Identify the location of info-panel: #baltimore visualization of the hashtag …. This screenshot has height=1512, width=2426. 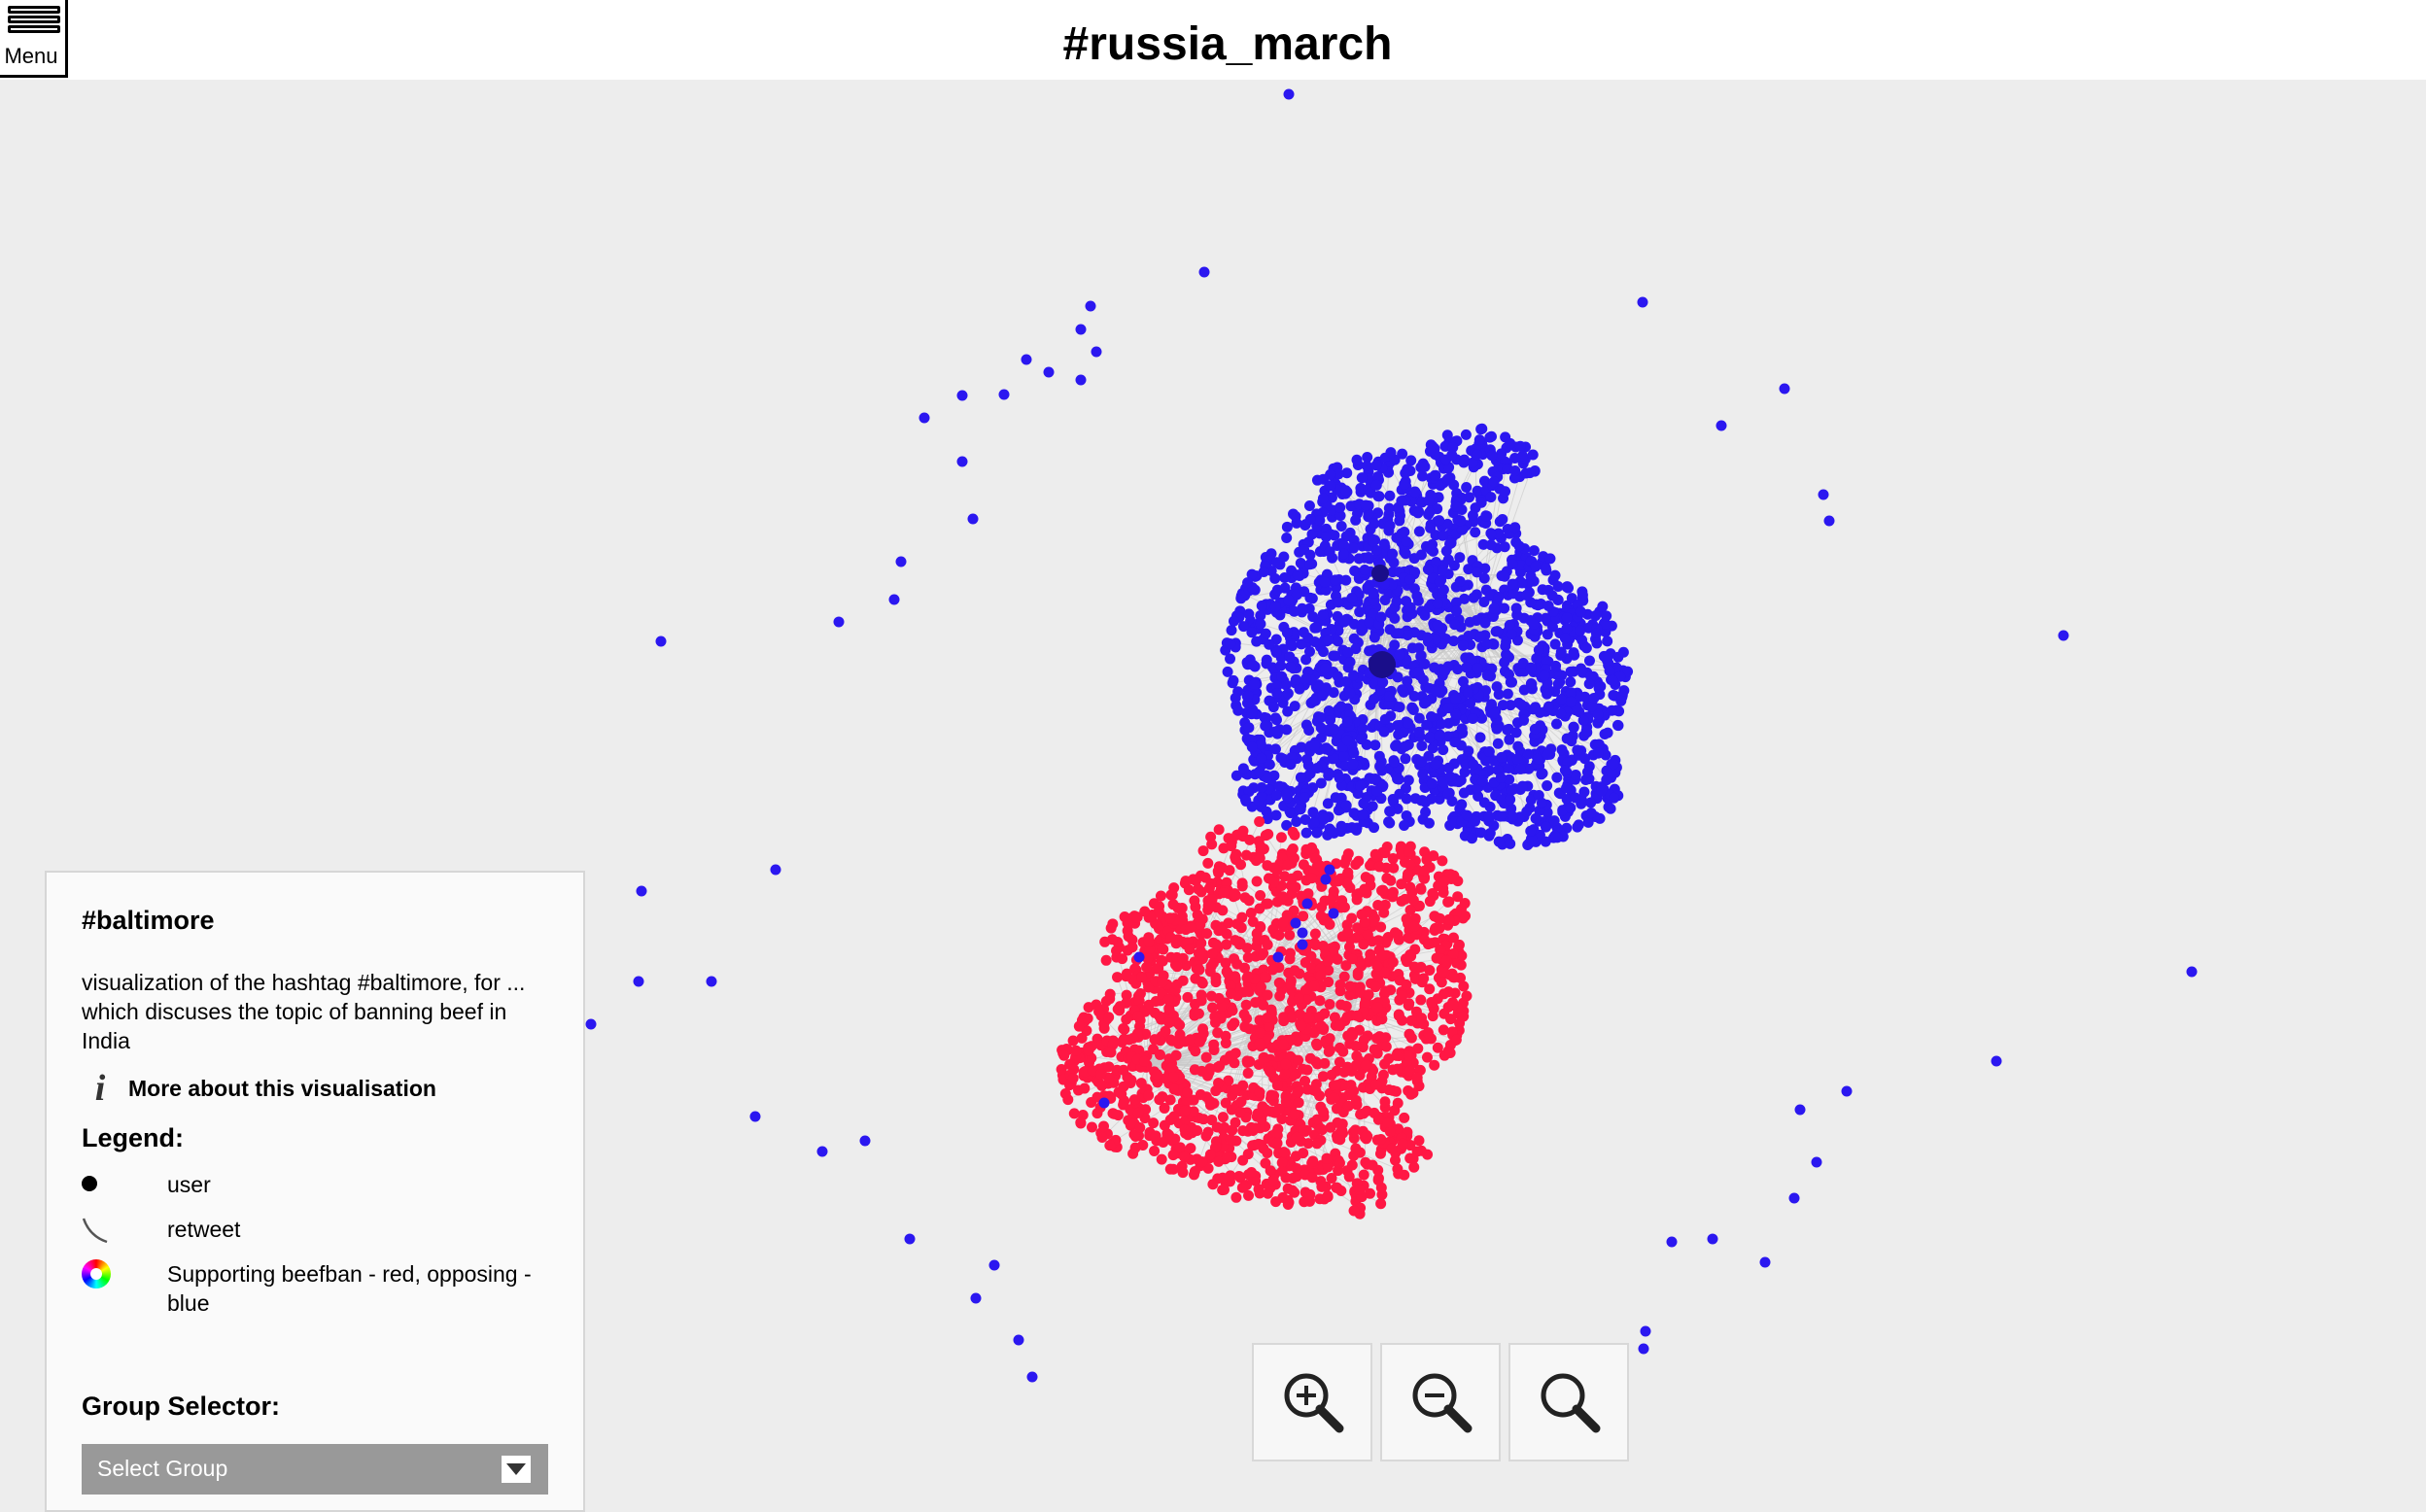
(315, 1191).